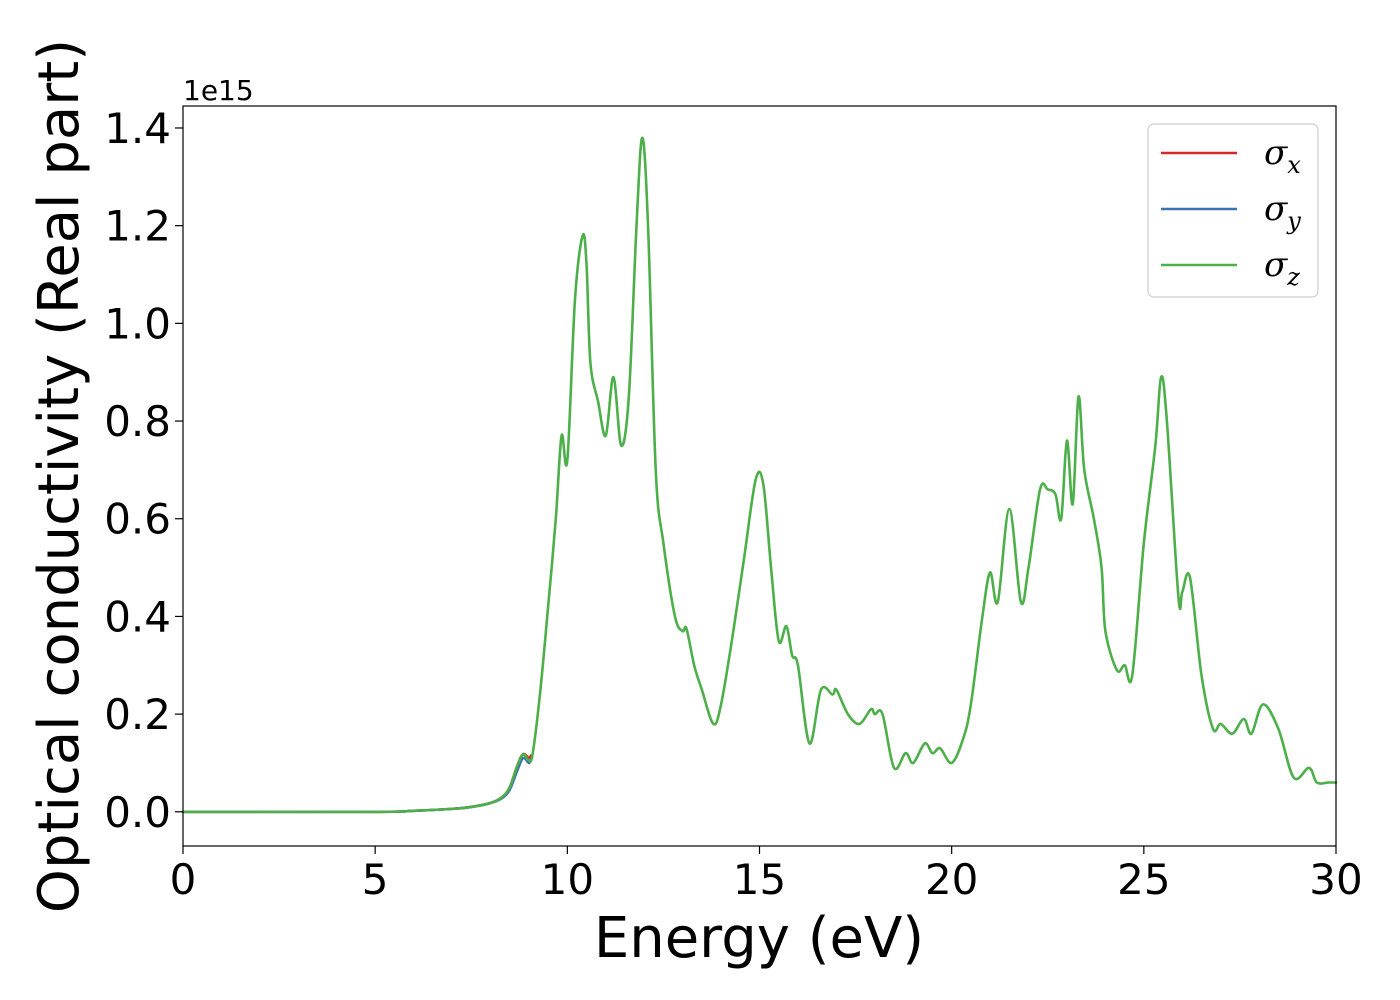  Describe the element at coordinates (218, 90) in the screenshot. I see `y-offset-label: 1e15` at that location.